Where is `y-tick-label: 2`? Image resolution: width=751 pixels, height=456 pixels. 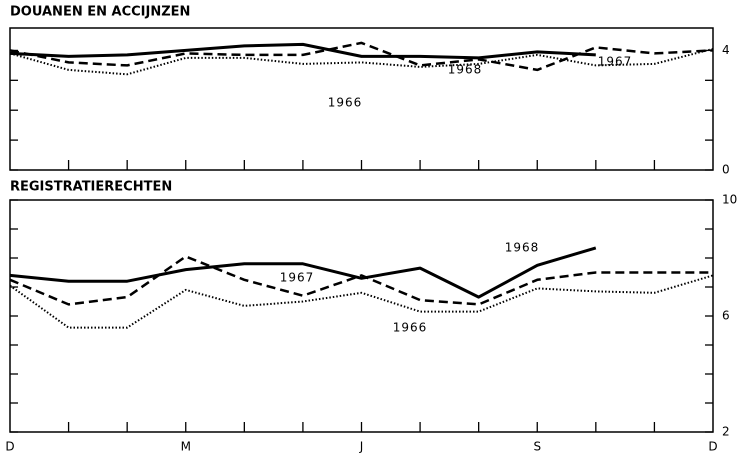
y-tick-label: 2 is located at coordinates (726, 432).